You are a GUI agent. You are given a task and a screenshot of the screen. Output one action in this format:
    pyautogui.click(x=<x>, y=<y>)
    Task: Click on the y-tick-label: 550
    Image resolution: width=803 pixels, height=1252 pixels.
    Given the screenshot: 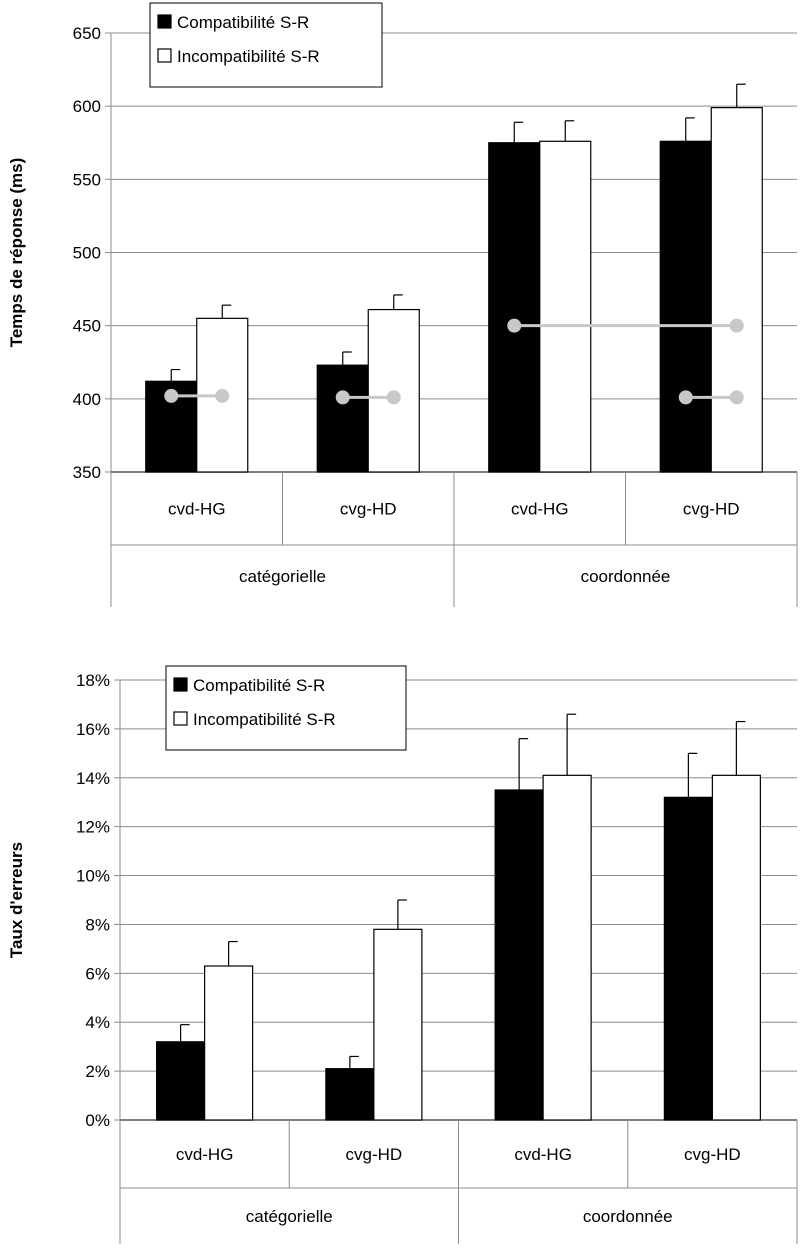 What is the action you would take?
    pyautogui.click(x=87, y=179)
    